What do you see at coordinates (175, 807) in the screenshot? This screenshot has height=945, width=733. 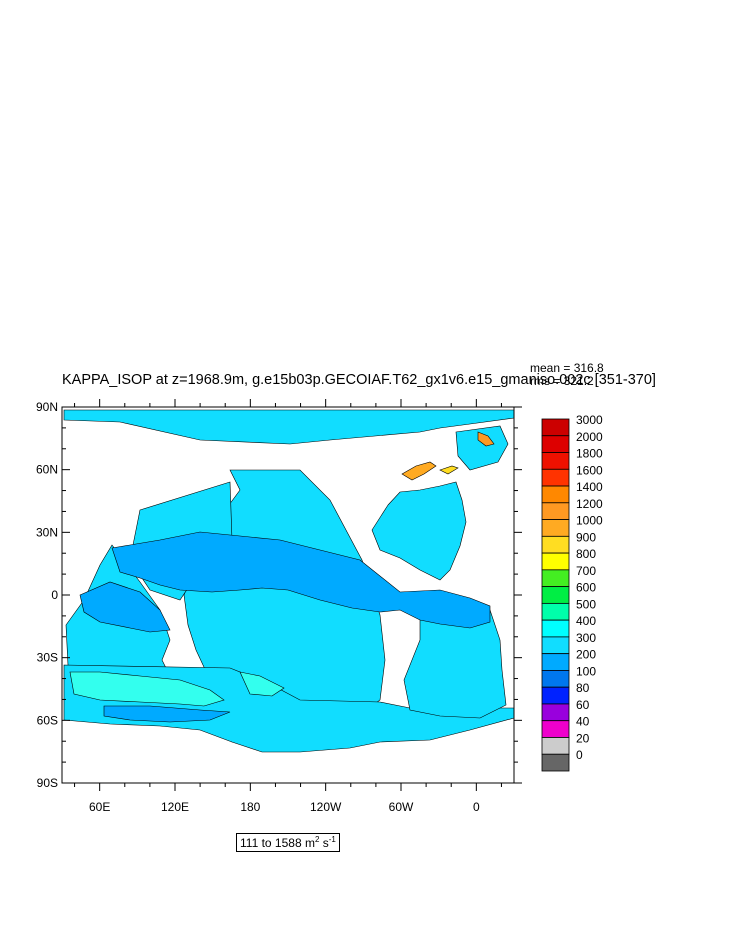 I see `x-tick-label: 120E` at bounding box center [175, 807].